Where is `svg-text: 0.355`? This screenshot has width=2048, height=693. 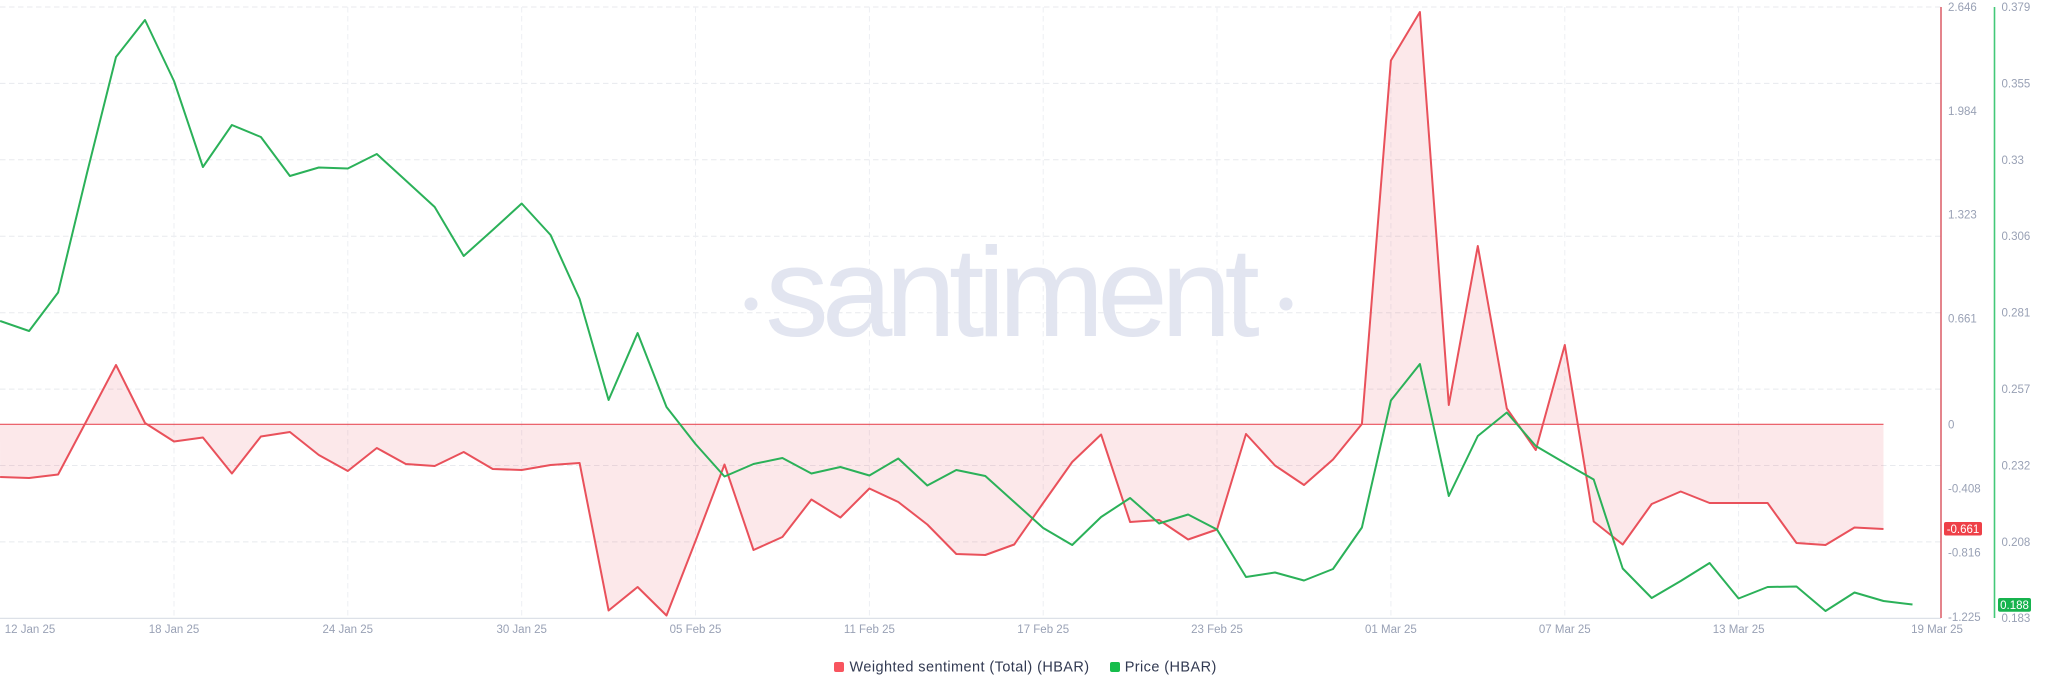 svg-text: 0.355 is located at coordinates (2016, 84).